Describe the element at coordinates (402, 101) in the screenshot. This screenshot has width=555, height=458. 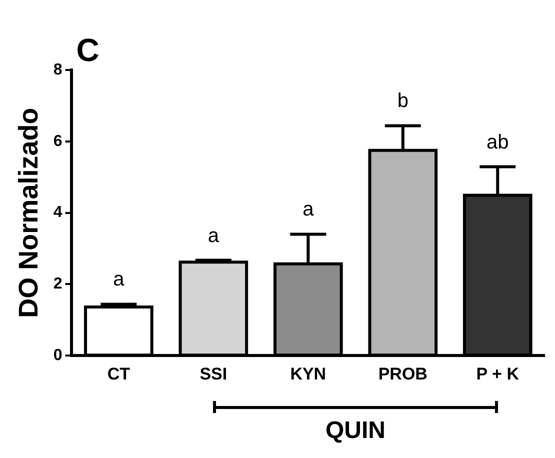
I see `annotation: b` at that location.